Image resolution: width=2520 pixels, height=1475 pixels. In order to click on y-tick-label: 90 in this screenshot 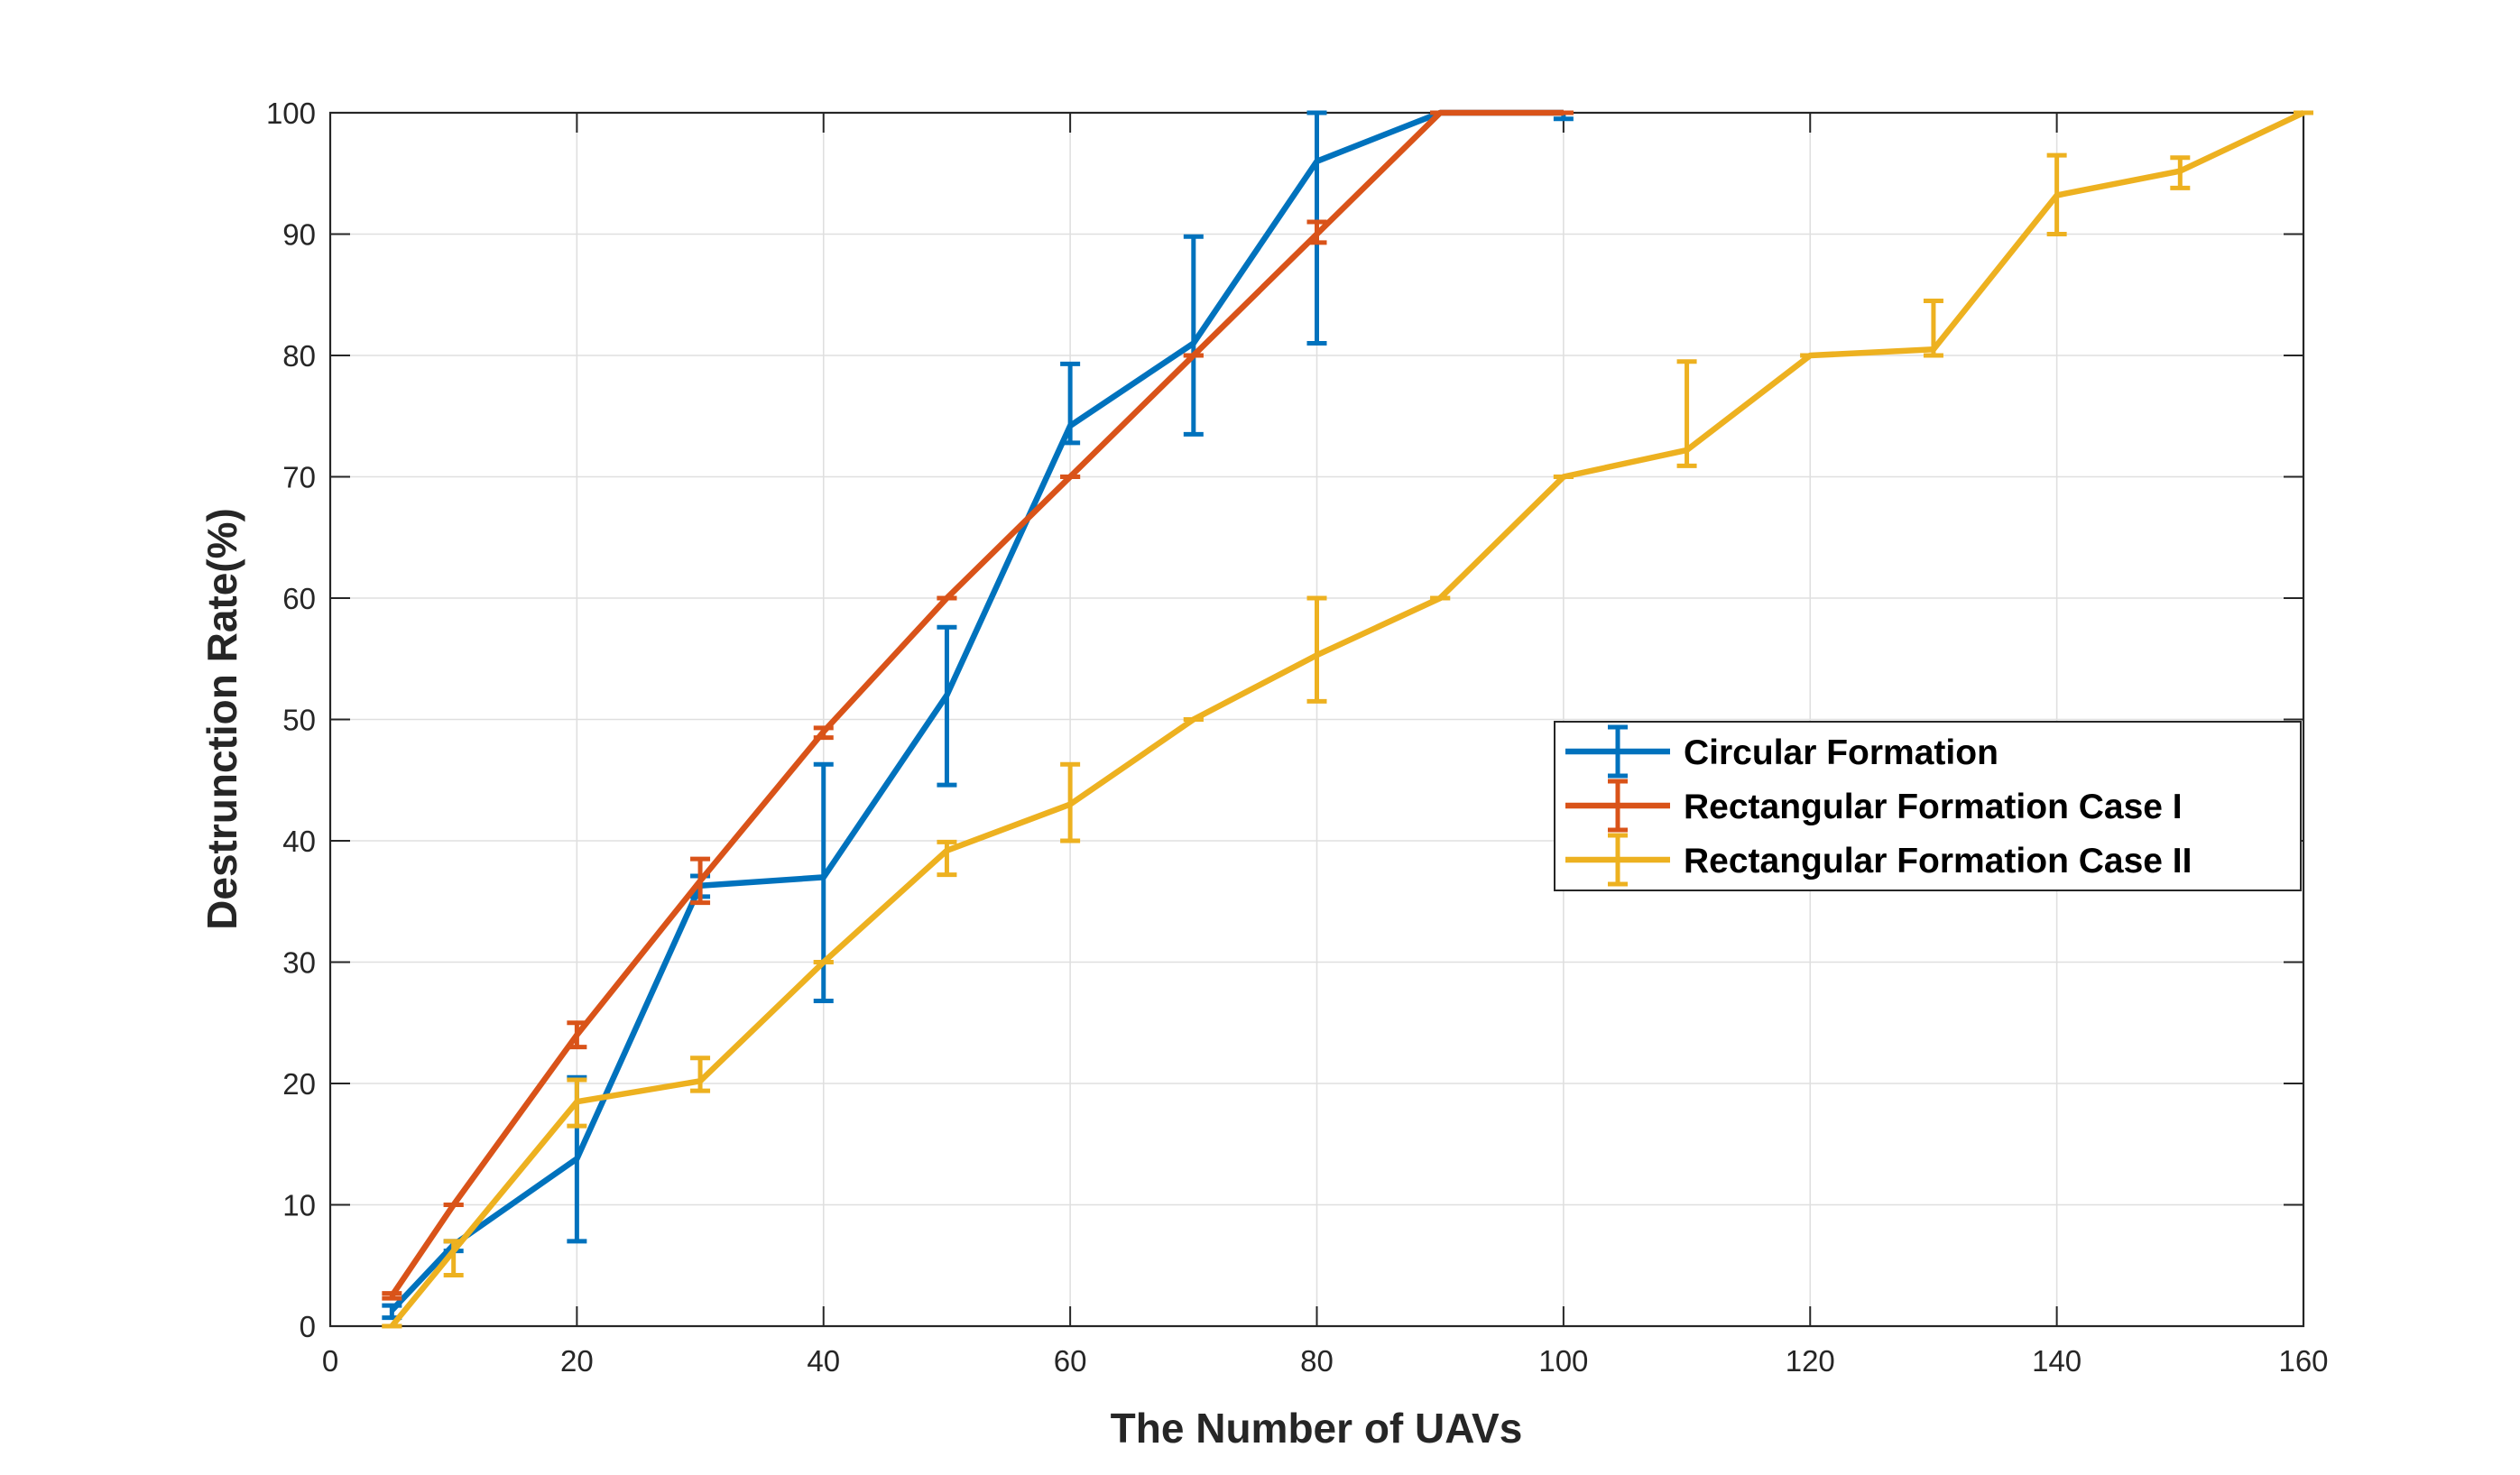, I will do `click(299, 235)`.